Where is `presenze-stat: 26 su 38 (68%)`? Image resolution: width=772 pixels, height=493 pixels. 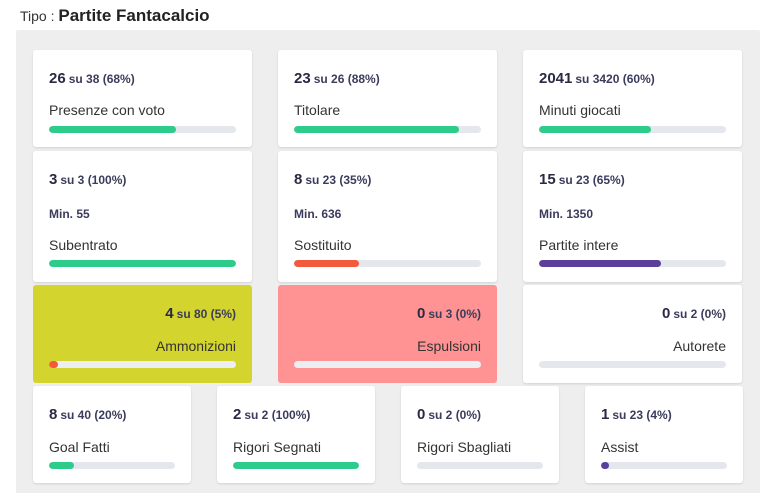 presenze-stat: 26 su 38 (68%) is located at coordinates (92, 78).